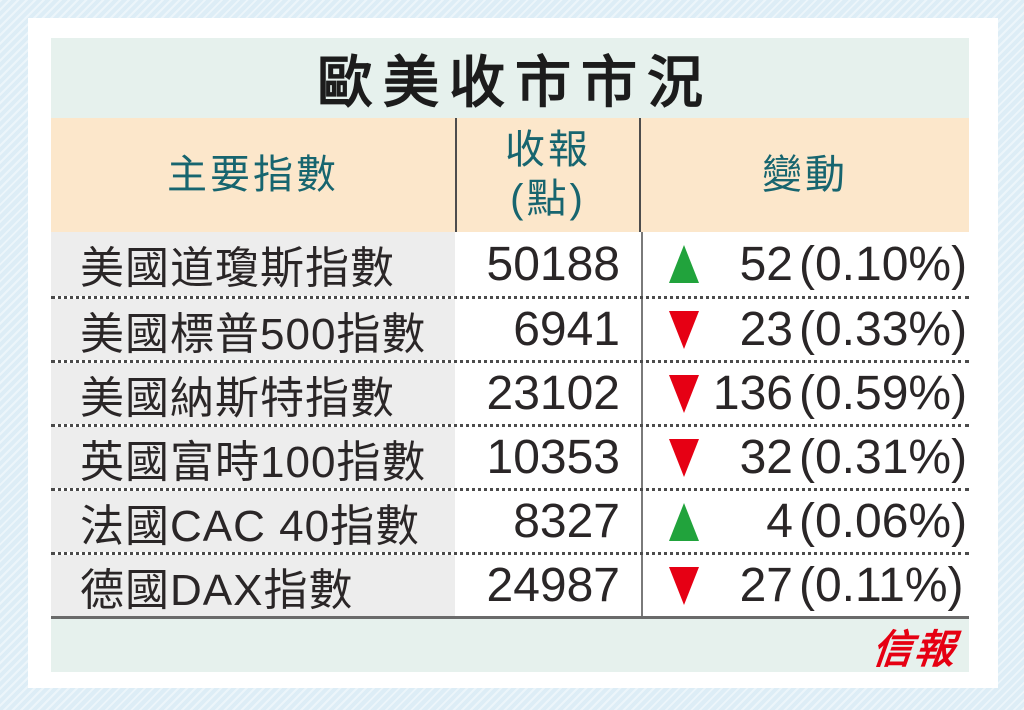  I want to click on header-cell-change: 變動, so click(805, 175).